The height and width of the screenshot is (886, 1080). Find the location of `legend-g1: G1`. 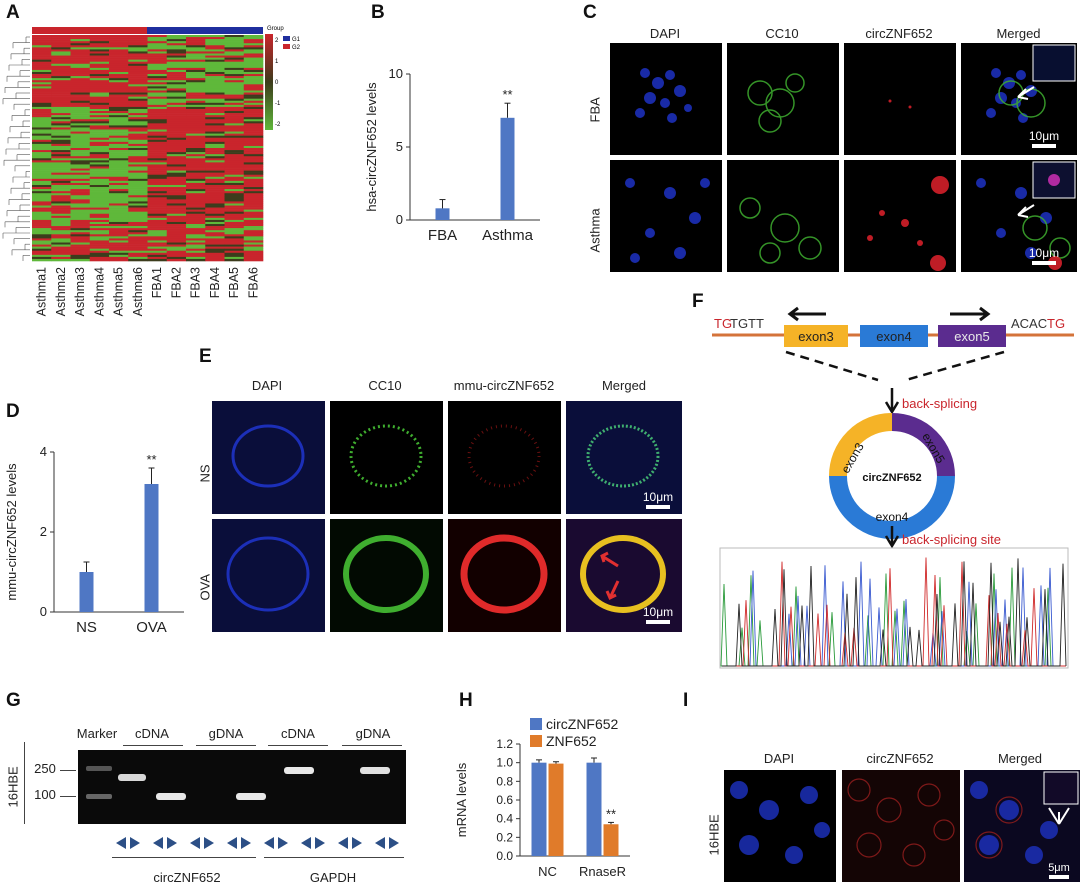

legend-g1: G1 is located at coordinates (296, 40).